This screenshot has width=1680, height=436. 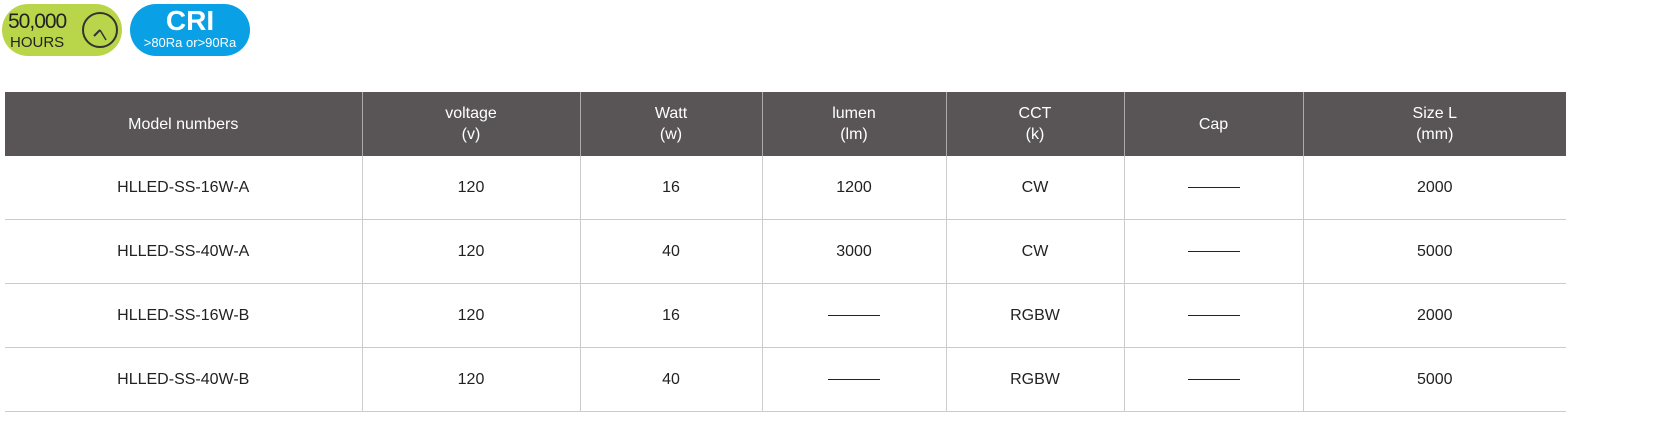 What do you see at coordinates (1434, 124) in the screenshot?
I see `header-size: Size L (mm)` at bounding box center [1434, 124].